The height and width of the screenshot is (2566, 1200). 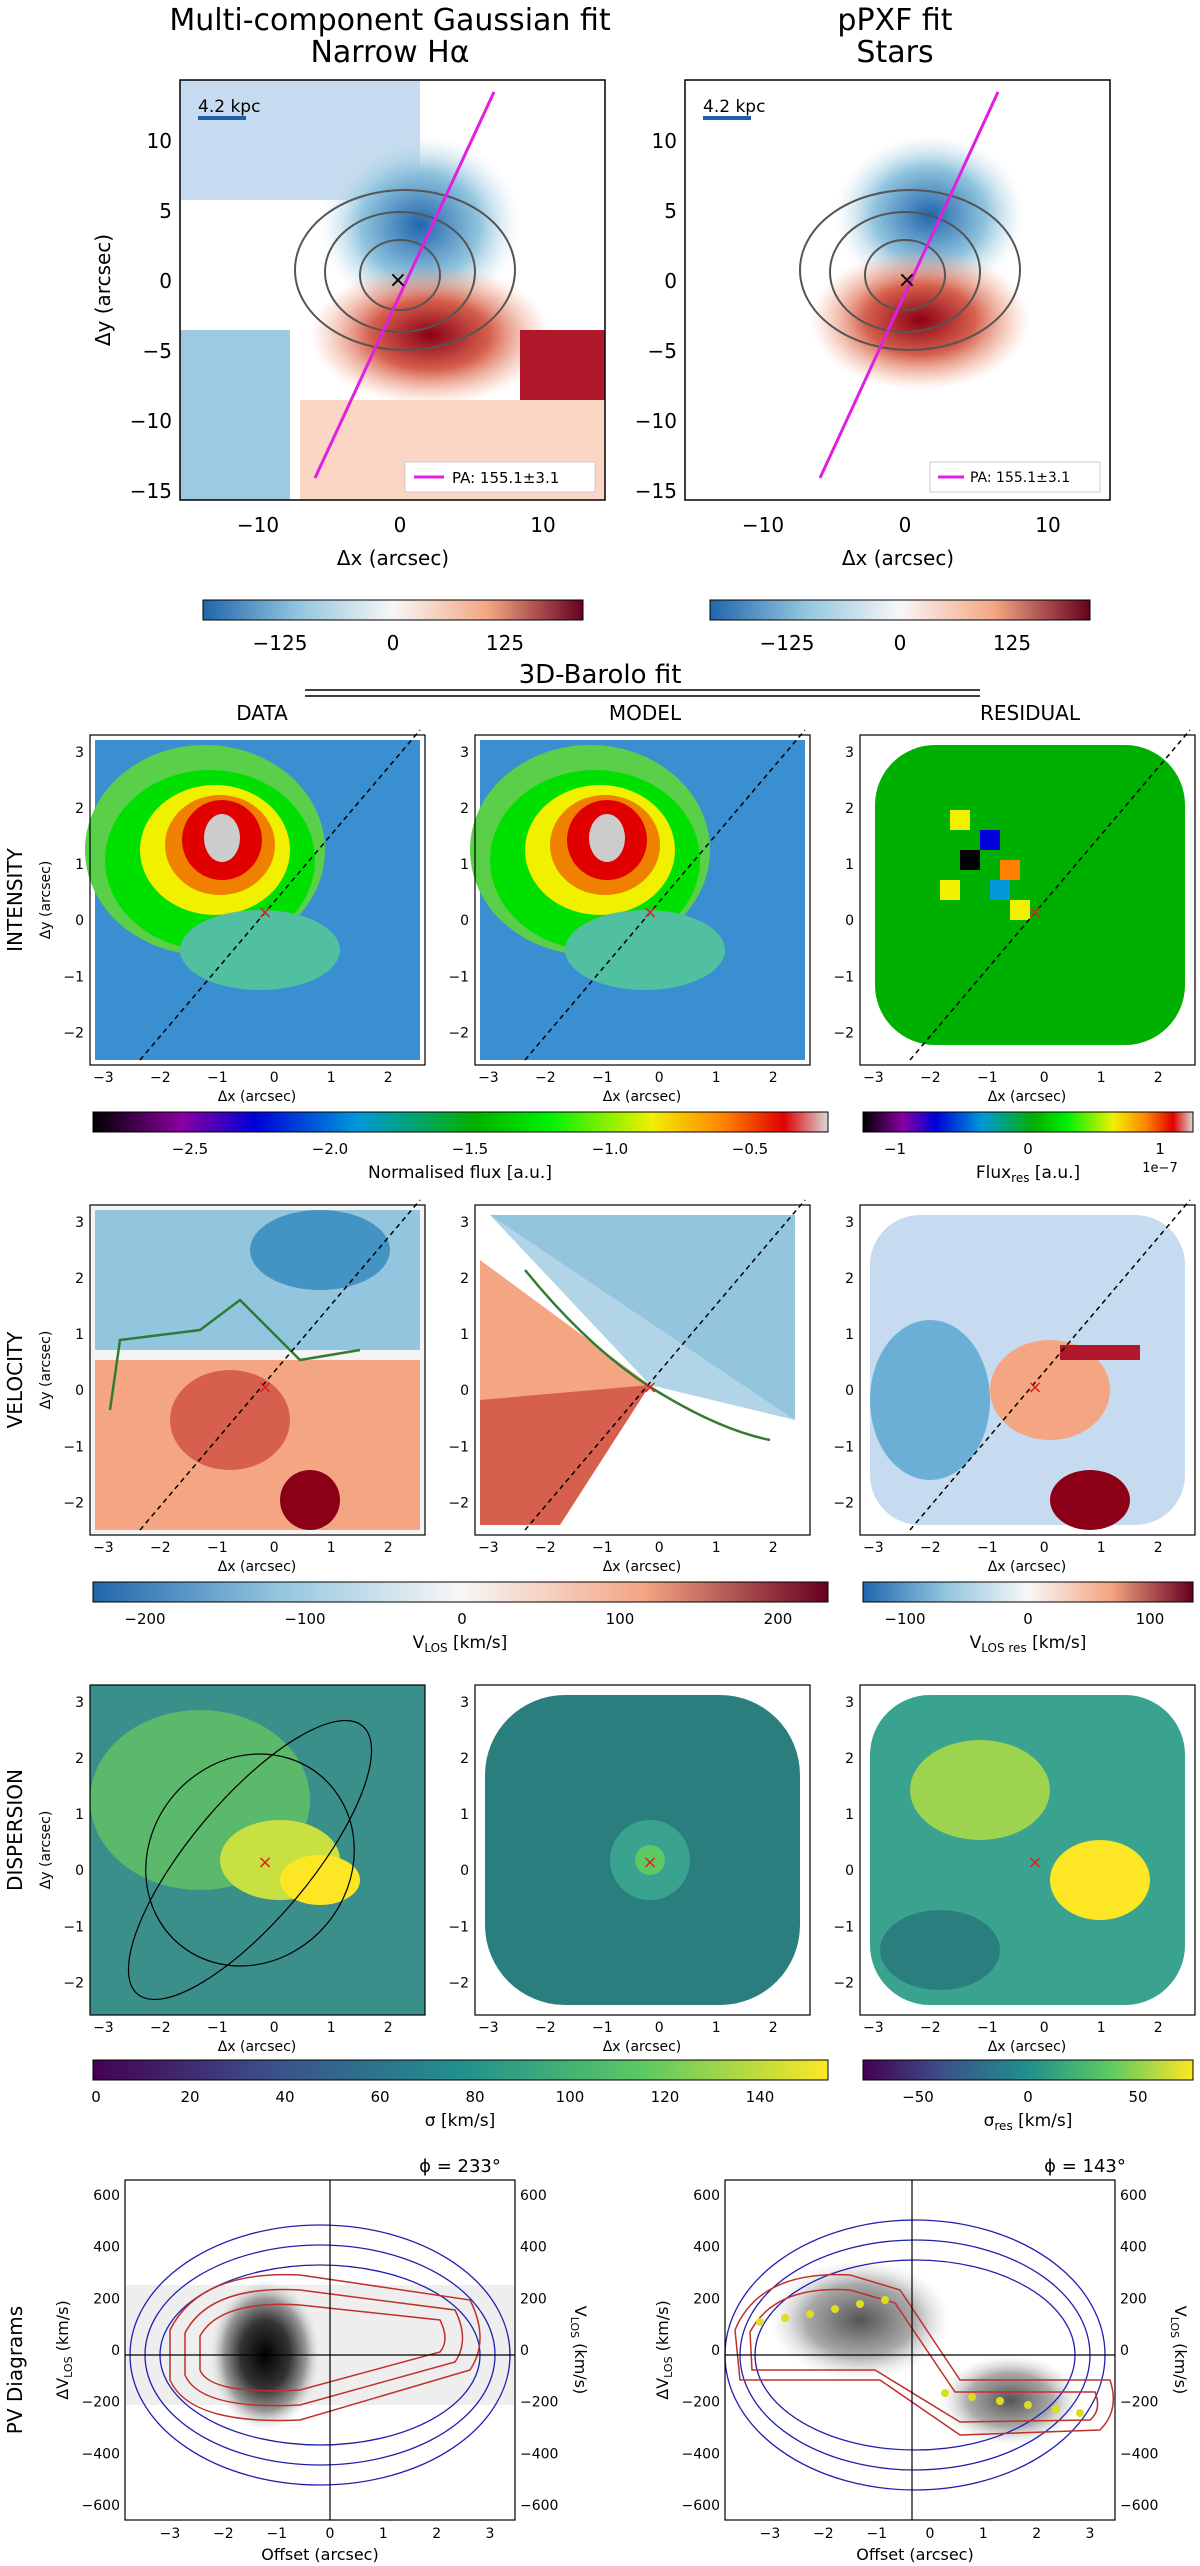 What do you see at coordinates (920, 2356) in the screenshot?
I see `rot-curve-points` at bounding box center [920, 2356].